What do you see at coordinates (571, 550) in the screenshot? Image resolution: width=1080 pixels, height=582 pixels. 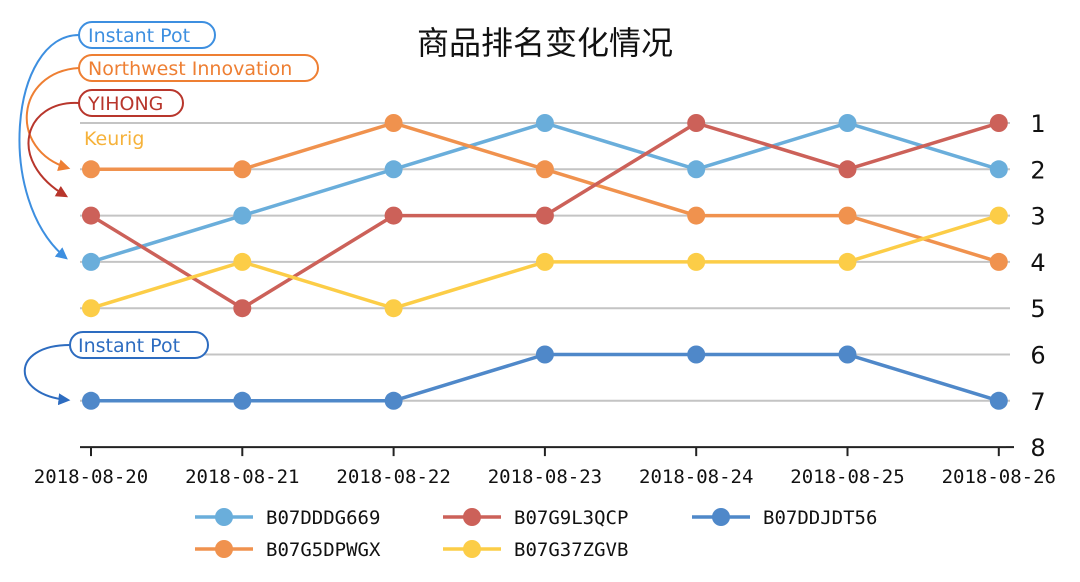 I see `legend-label: B07G37ZGVB` at bounding box center [571, 550].